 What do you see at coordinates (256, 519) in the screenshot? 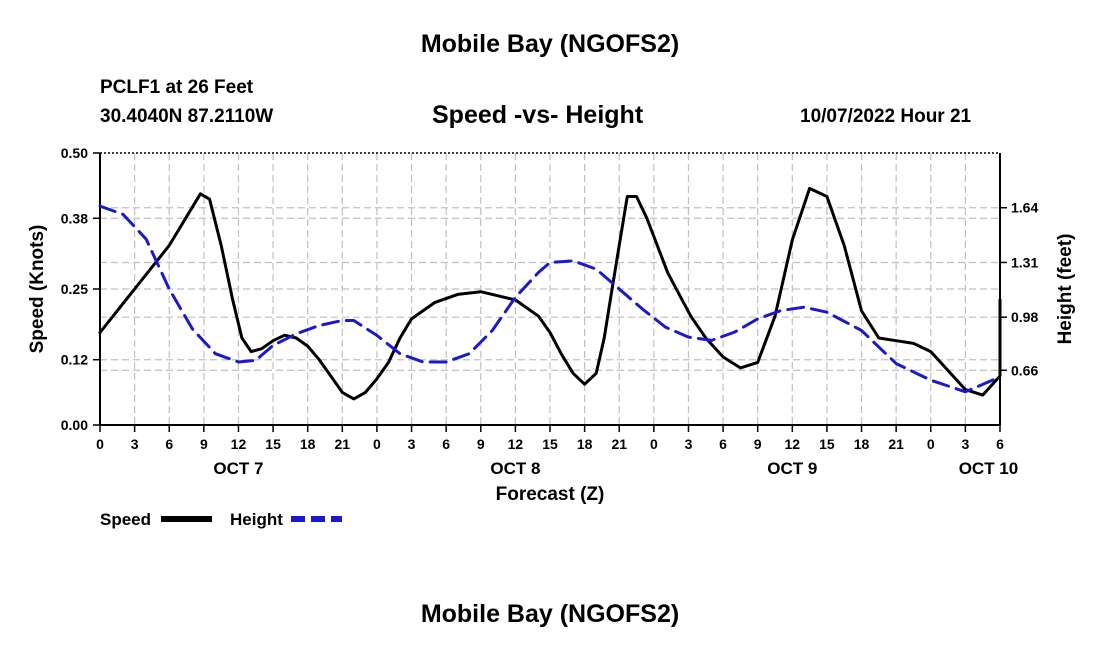
I see `legend-label-height: Height` at bounding box center [256, 519].